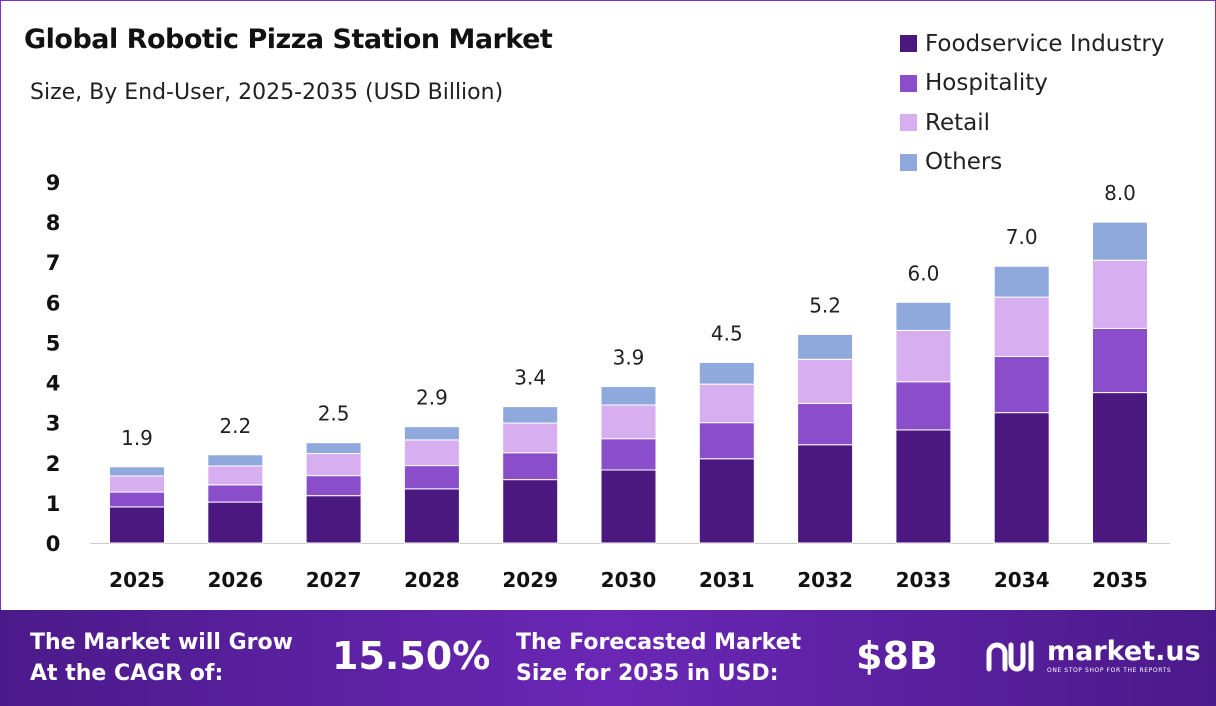 The image size is (1216, 706). I want to click on y-tick-label: 1, so click(53, 504).